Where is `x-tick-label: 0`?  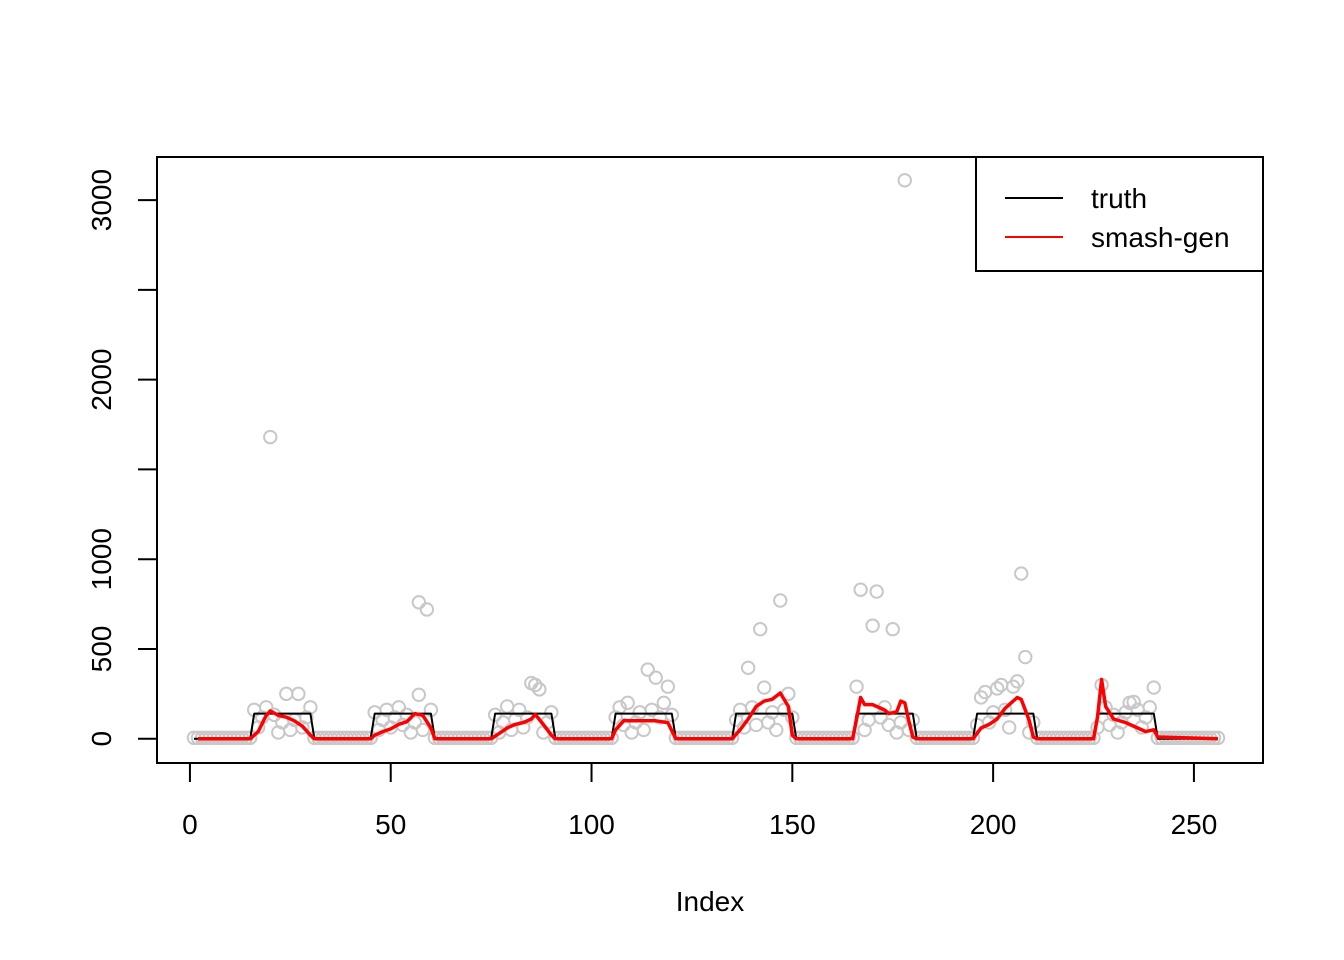
x-tick-label: 0 is located at coordinates (190, 824).